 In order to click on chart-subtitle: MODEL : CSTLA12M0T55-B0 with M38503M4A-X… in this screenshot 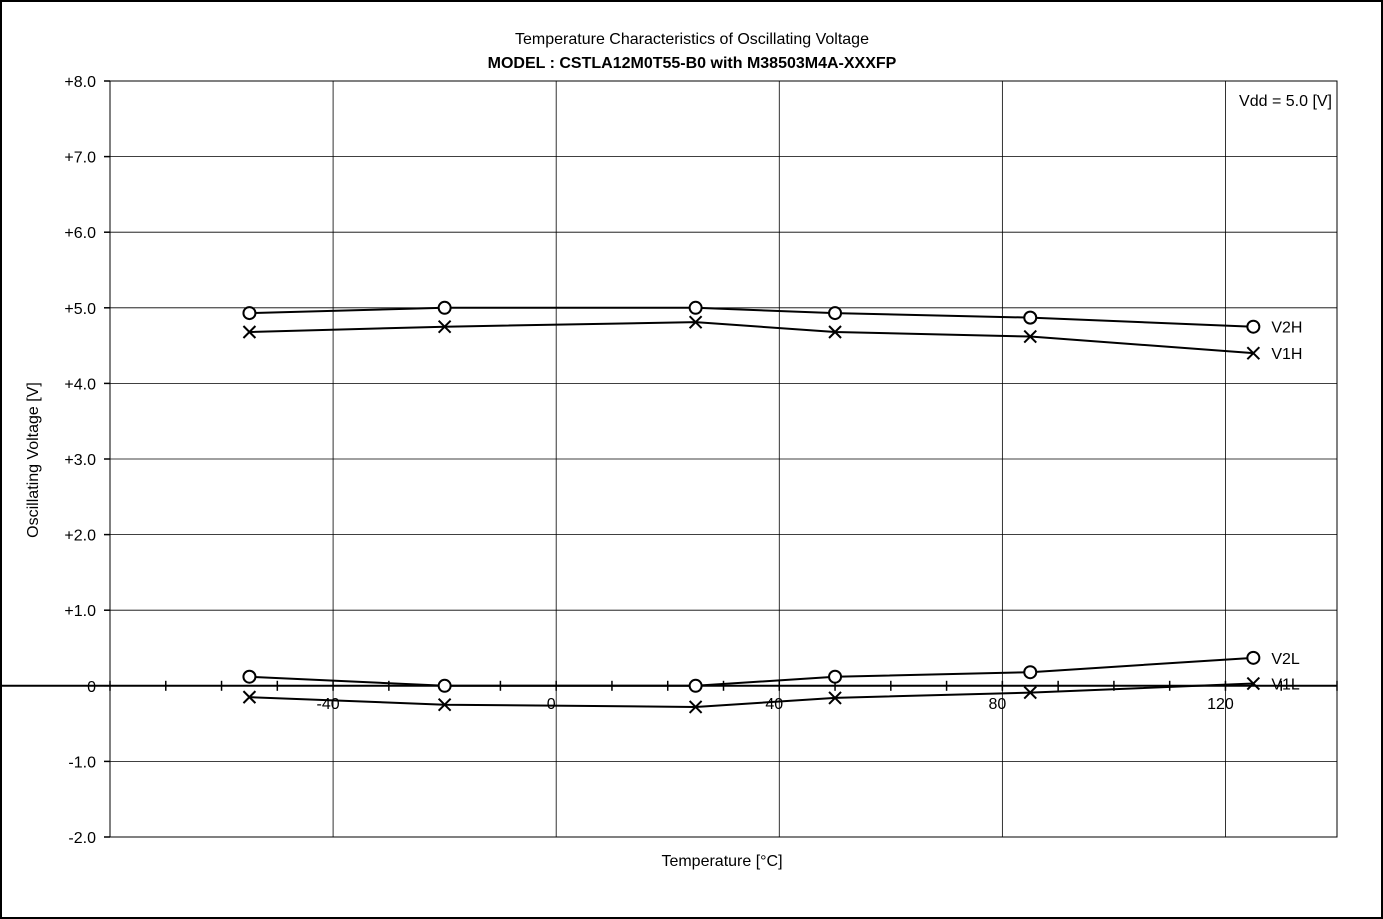, I will do `click(692, 63)`.